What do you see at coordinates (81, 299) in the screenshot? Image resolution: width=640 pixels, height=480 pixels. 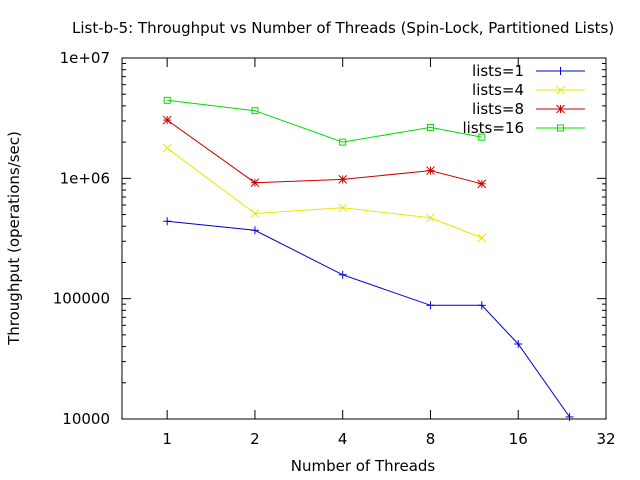 I see `y-tick-label: 100000` at bounding box center [81, 299].